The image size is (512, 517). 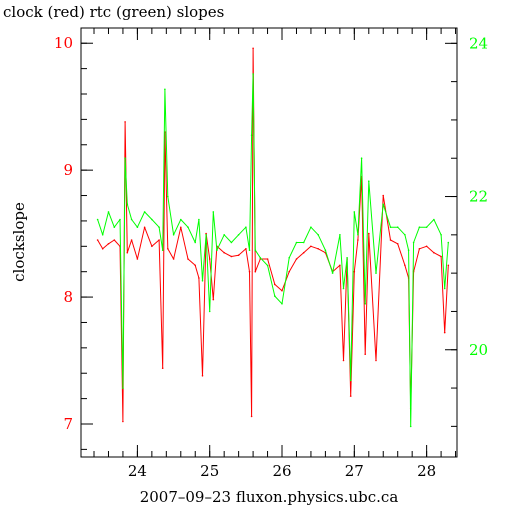 I want to click on y-left-axis: 7 8 9 10, so click(x=73, y=242).